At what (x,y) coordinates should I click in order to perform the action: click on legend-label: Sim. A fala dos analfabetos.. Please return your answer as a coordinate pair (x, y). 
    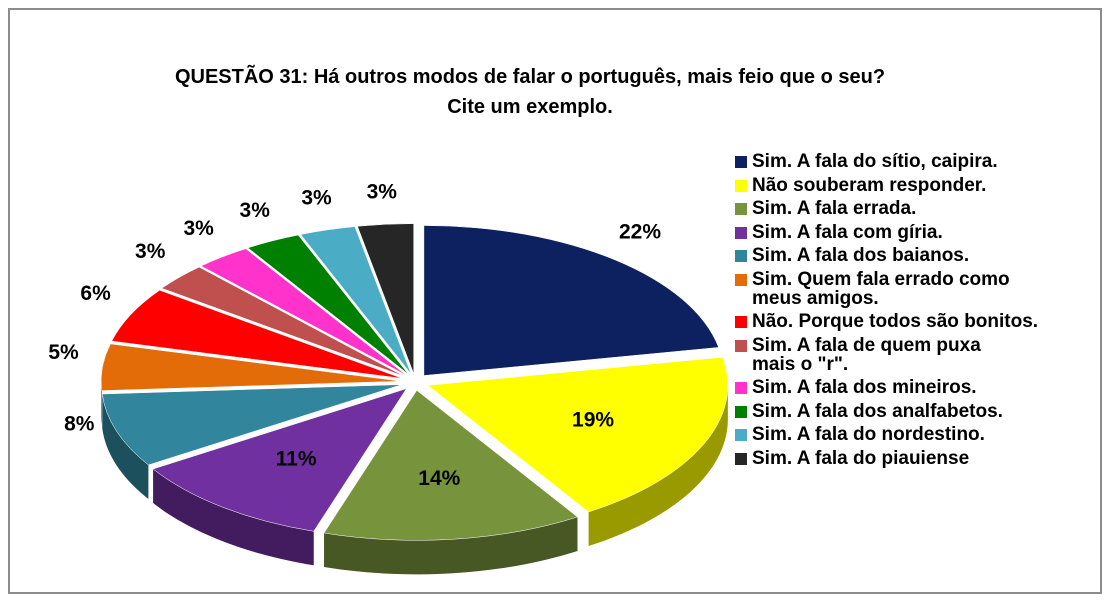
    Looking at the image, I should click on (877, 411).